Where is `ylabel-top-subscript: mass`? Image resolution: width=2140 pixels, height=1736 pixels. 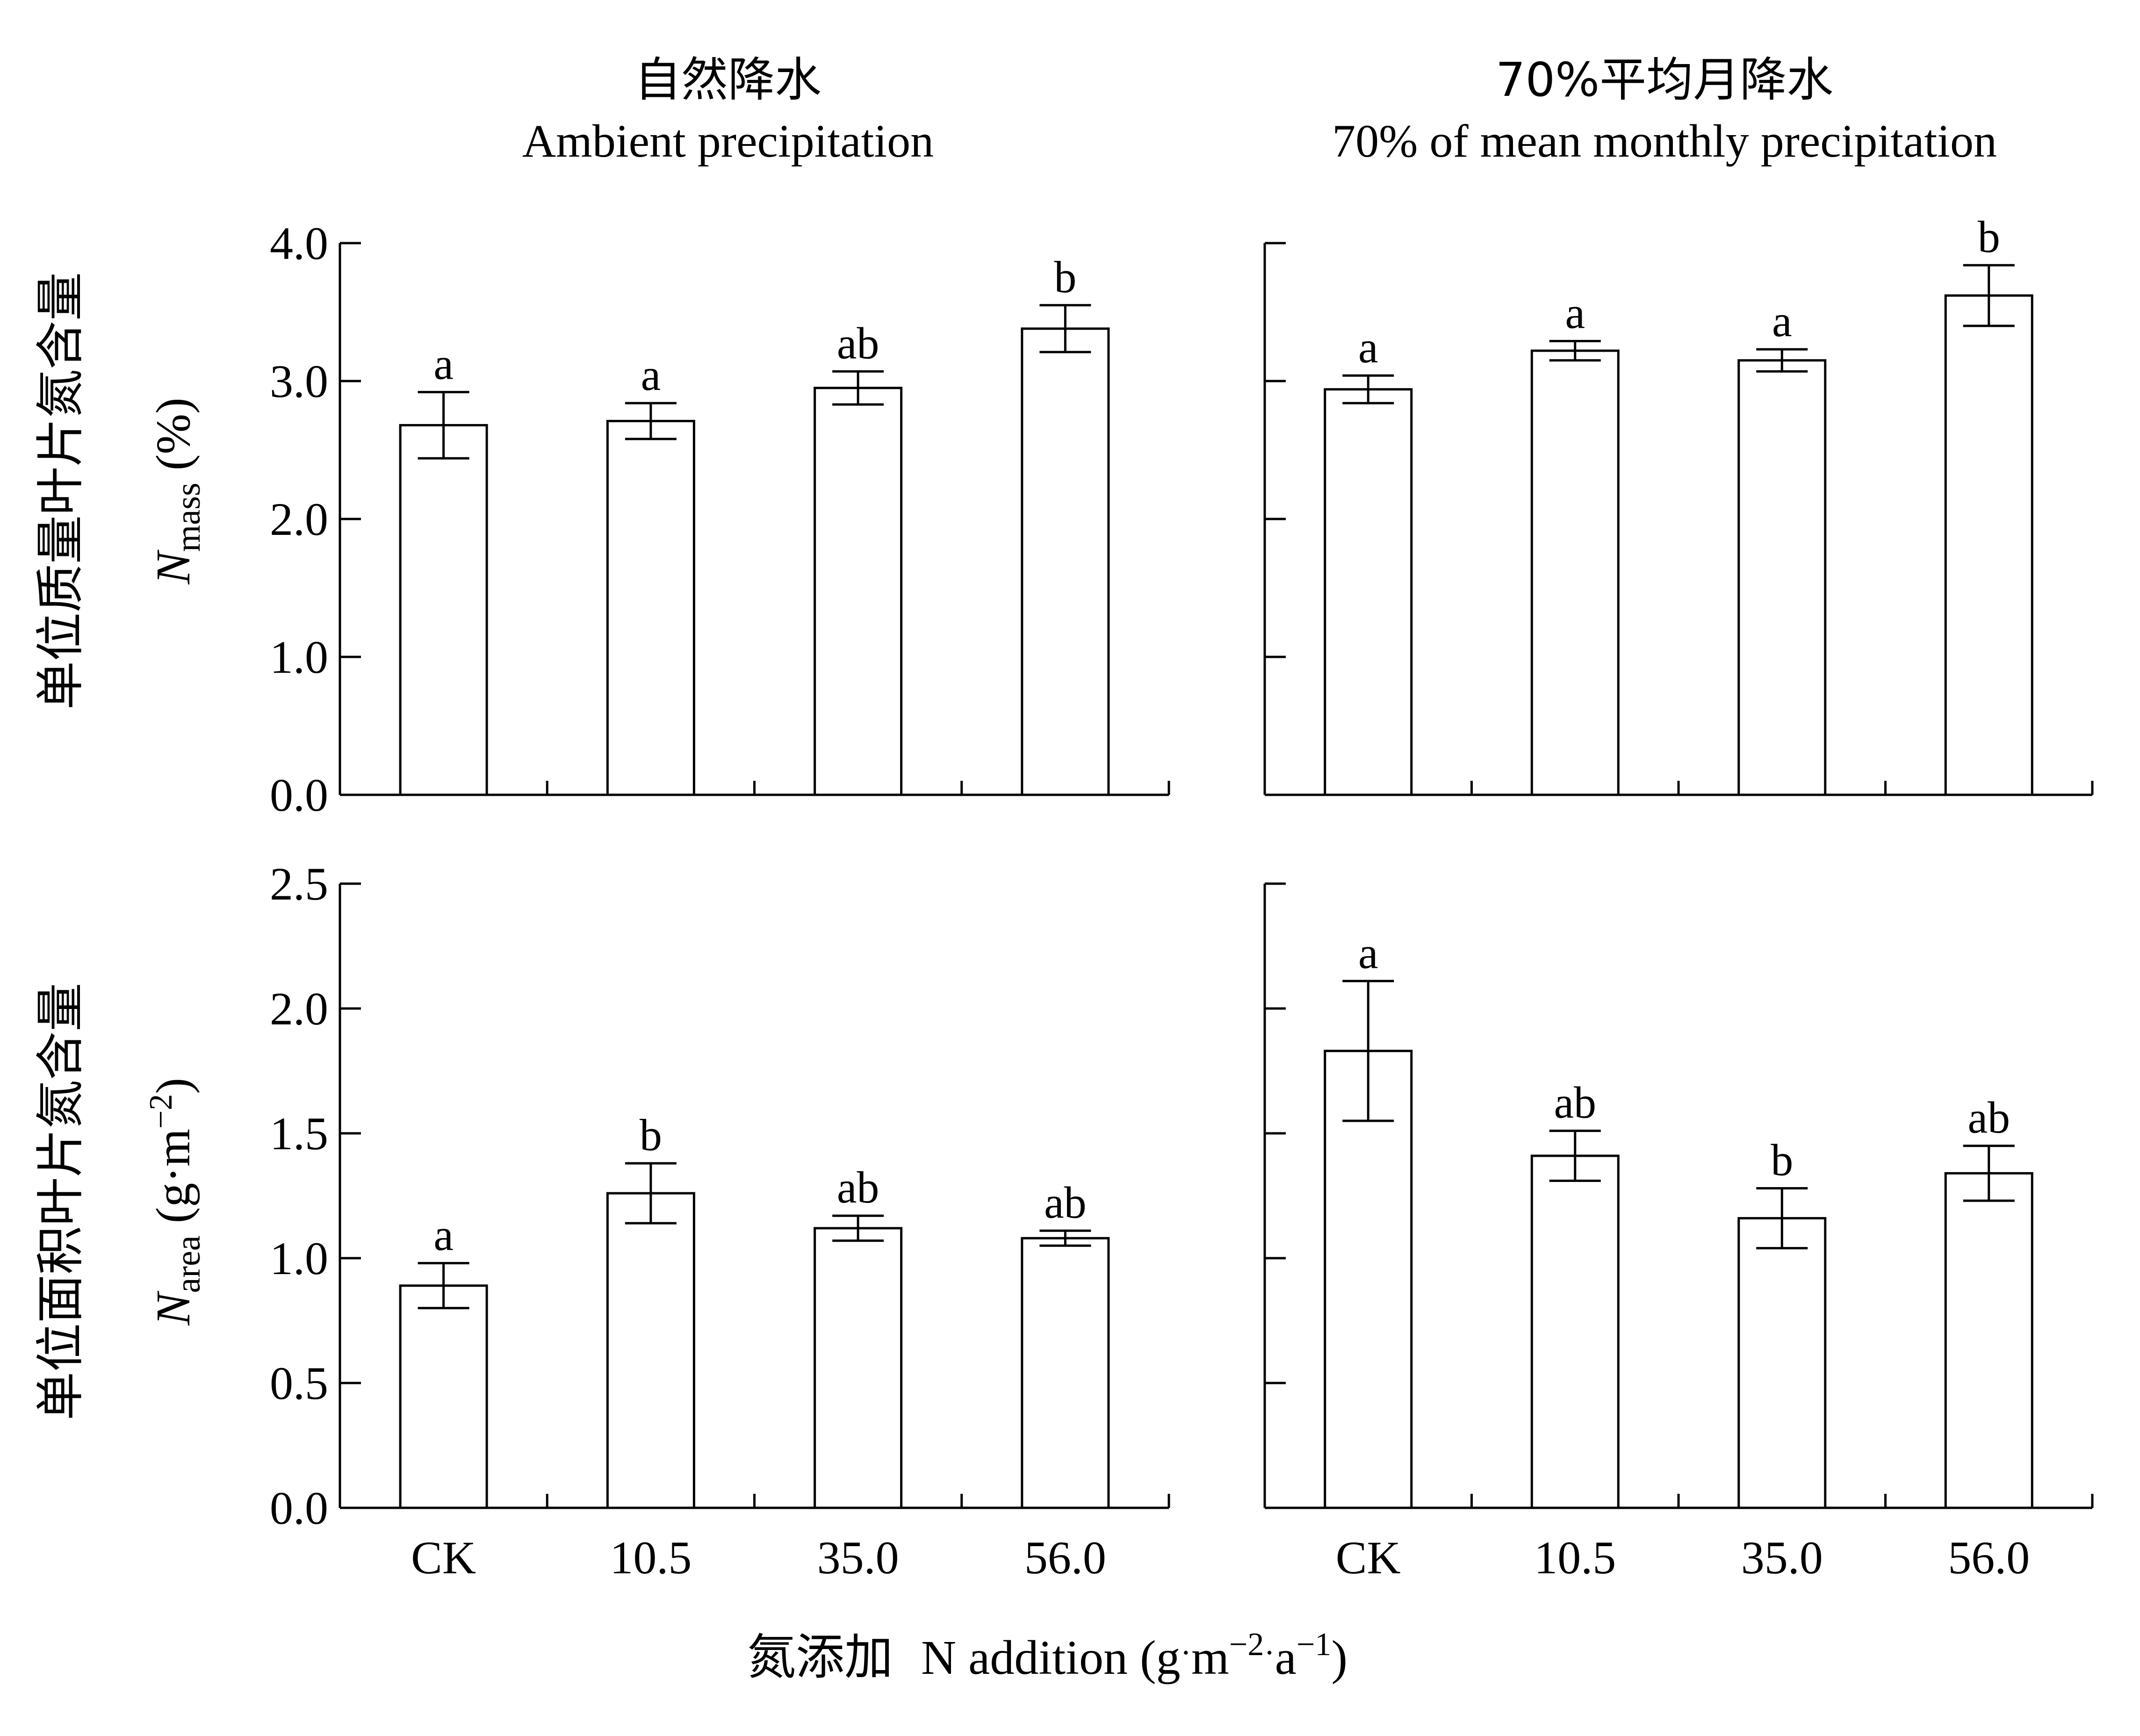
ylabel-top-subscript: mass is located at coordinates (189, 517).